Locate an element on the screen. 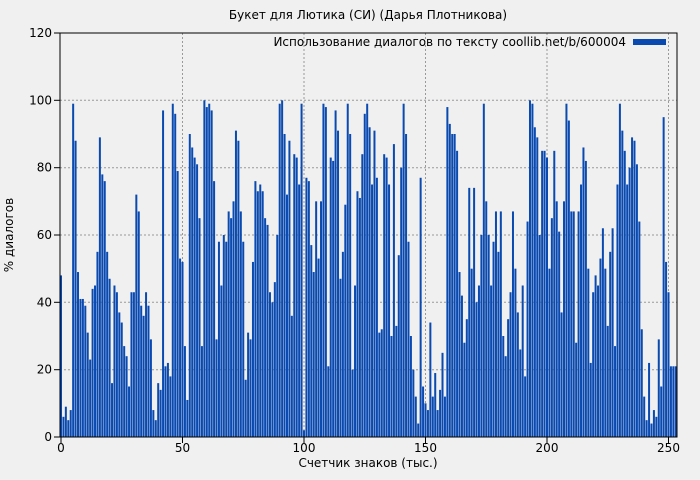 The width and height of the screenshot is (700, 480). x-tick-label: 50 is located at coordinates (182, 448).